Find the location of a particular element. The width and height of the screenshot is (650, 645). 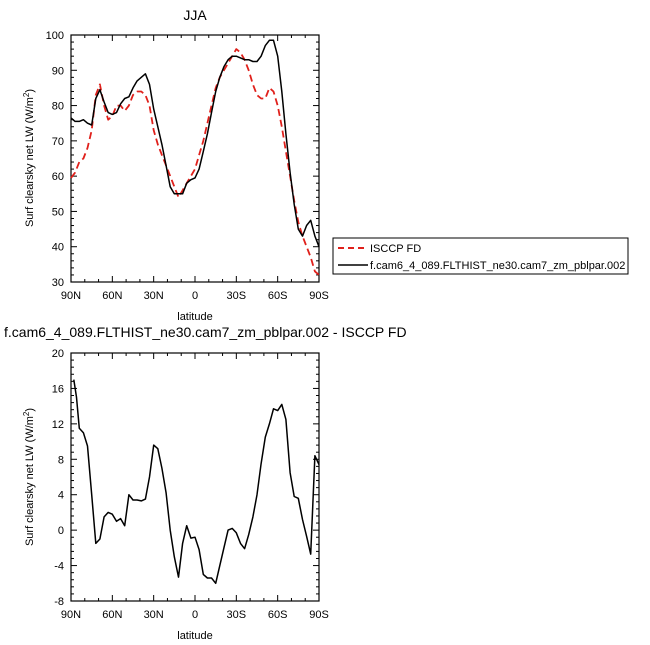

top-x-axis-label: latitude is located at coordinates (194, 317).